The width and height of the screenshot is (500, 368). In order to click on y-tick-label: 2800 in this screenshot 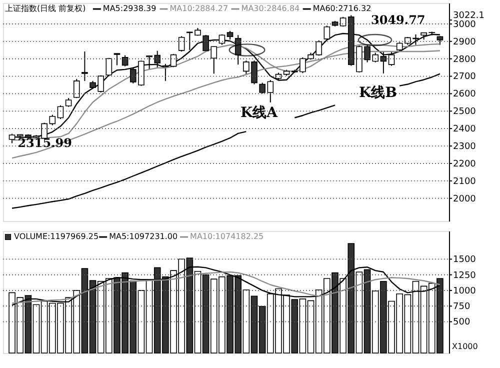, I will do `click(464, 59)`.